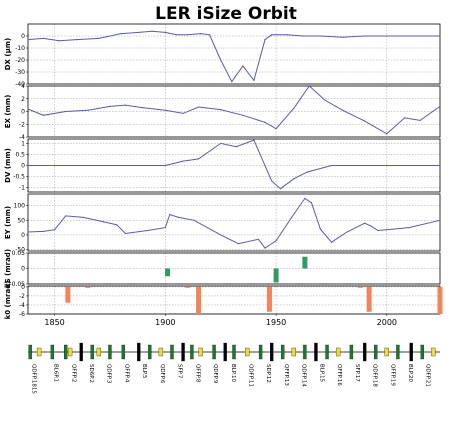 Image resolution: width=450 pixels, height=423 pixels. What do you see at coordinates (33, 379) in the screenshot?
I see `element-label: QDFP.1815` at bounding box center [33, 379].